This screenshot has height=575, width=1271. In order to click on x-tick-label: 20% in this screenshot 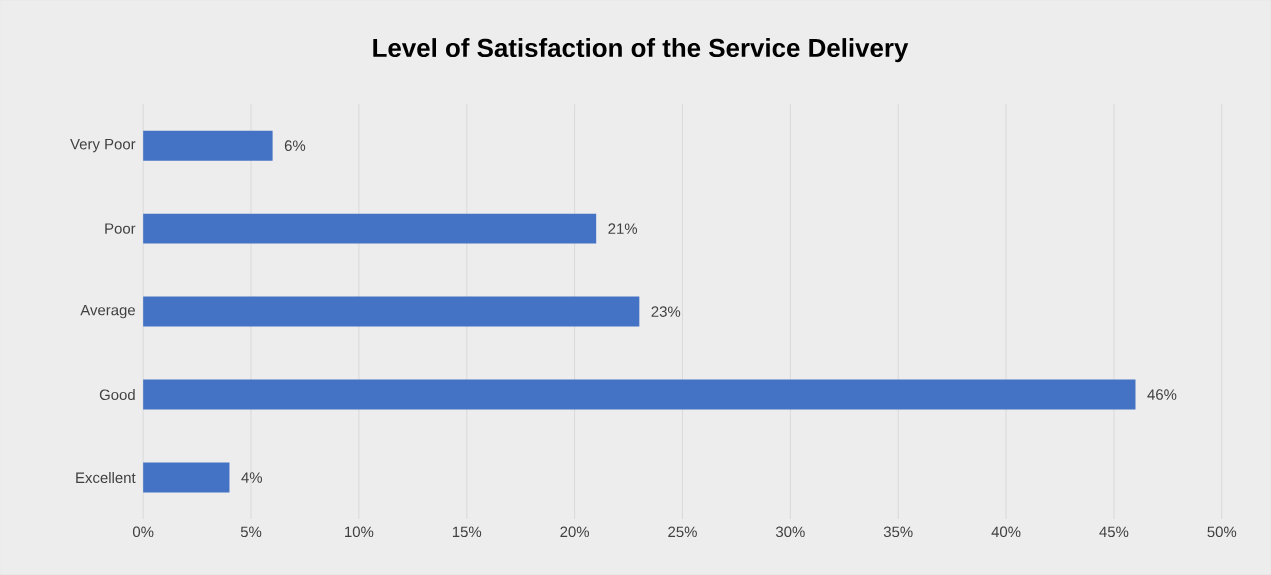, I will do `click(575, 532)`.